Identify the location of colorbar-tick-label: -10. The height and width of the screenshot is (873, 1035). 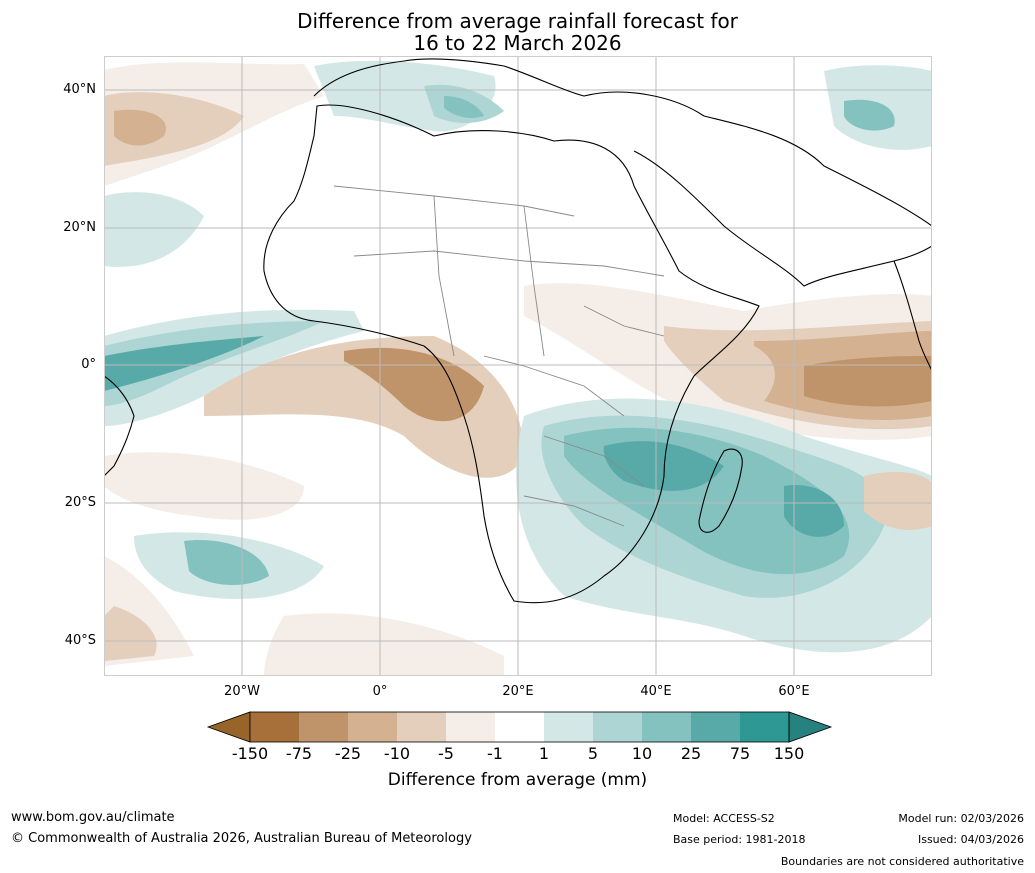
(397, 753).